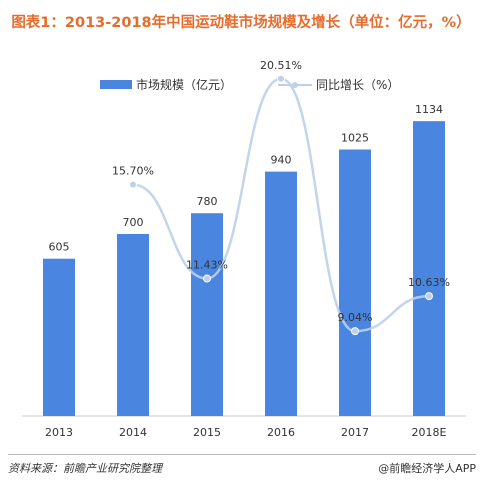 The image size is (484, 490). What do you see at coordinates (133, 171) in the screenshot?
I see `growth-label-2014: 15.70%` at bounding box center [133, 171].